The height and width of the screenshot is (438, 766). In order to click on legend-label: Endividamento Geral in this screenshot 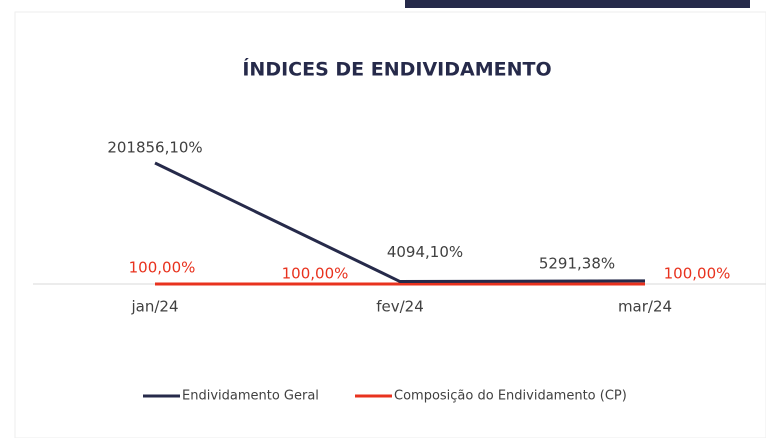, I will do `click(250, 396)`.